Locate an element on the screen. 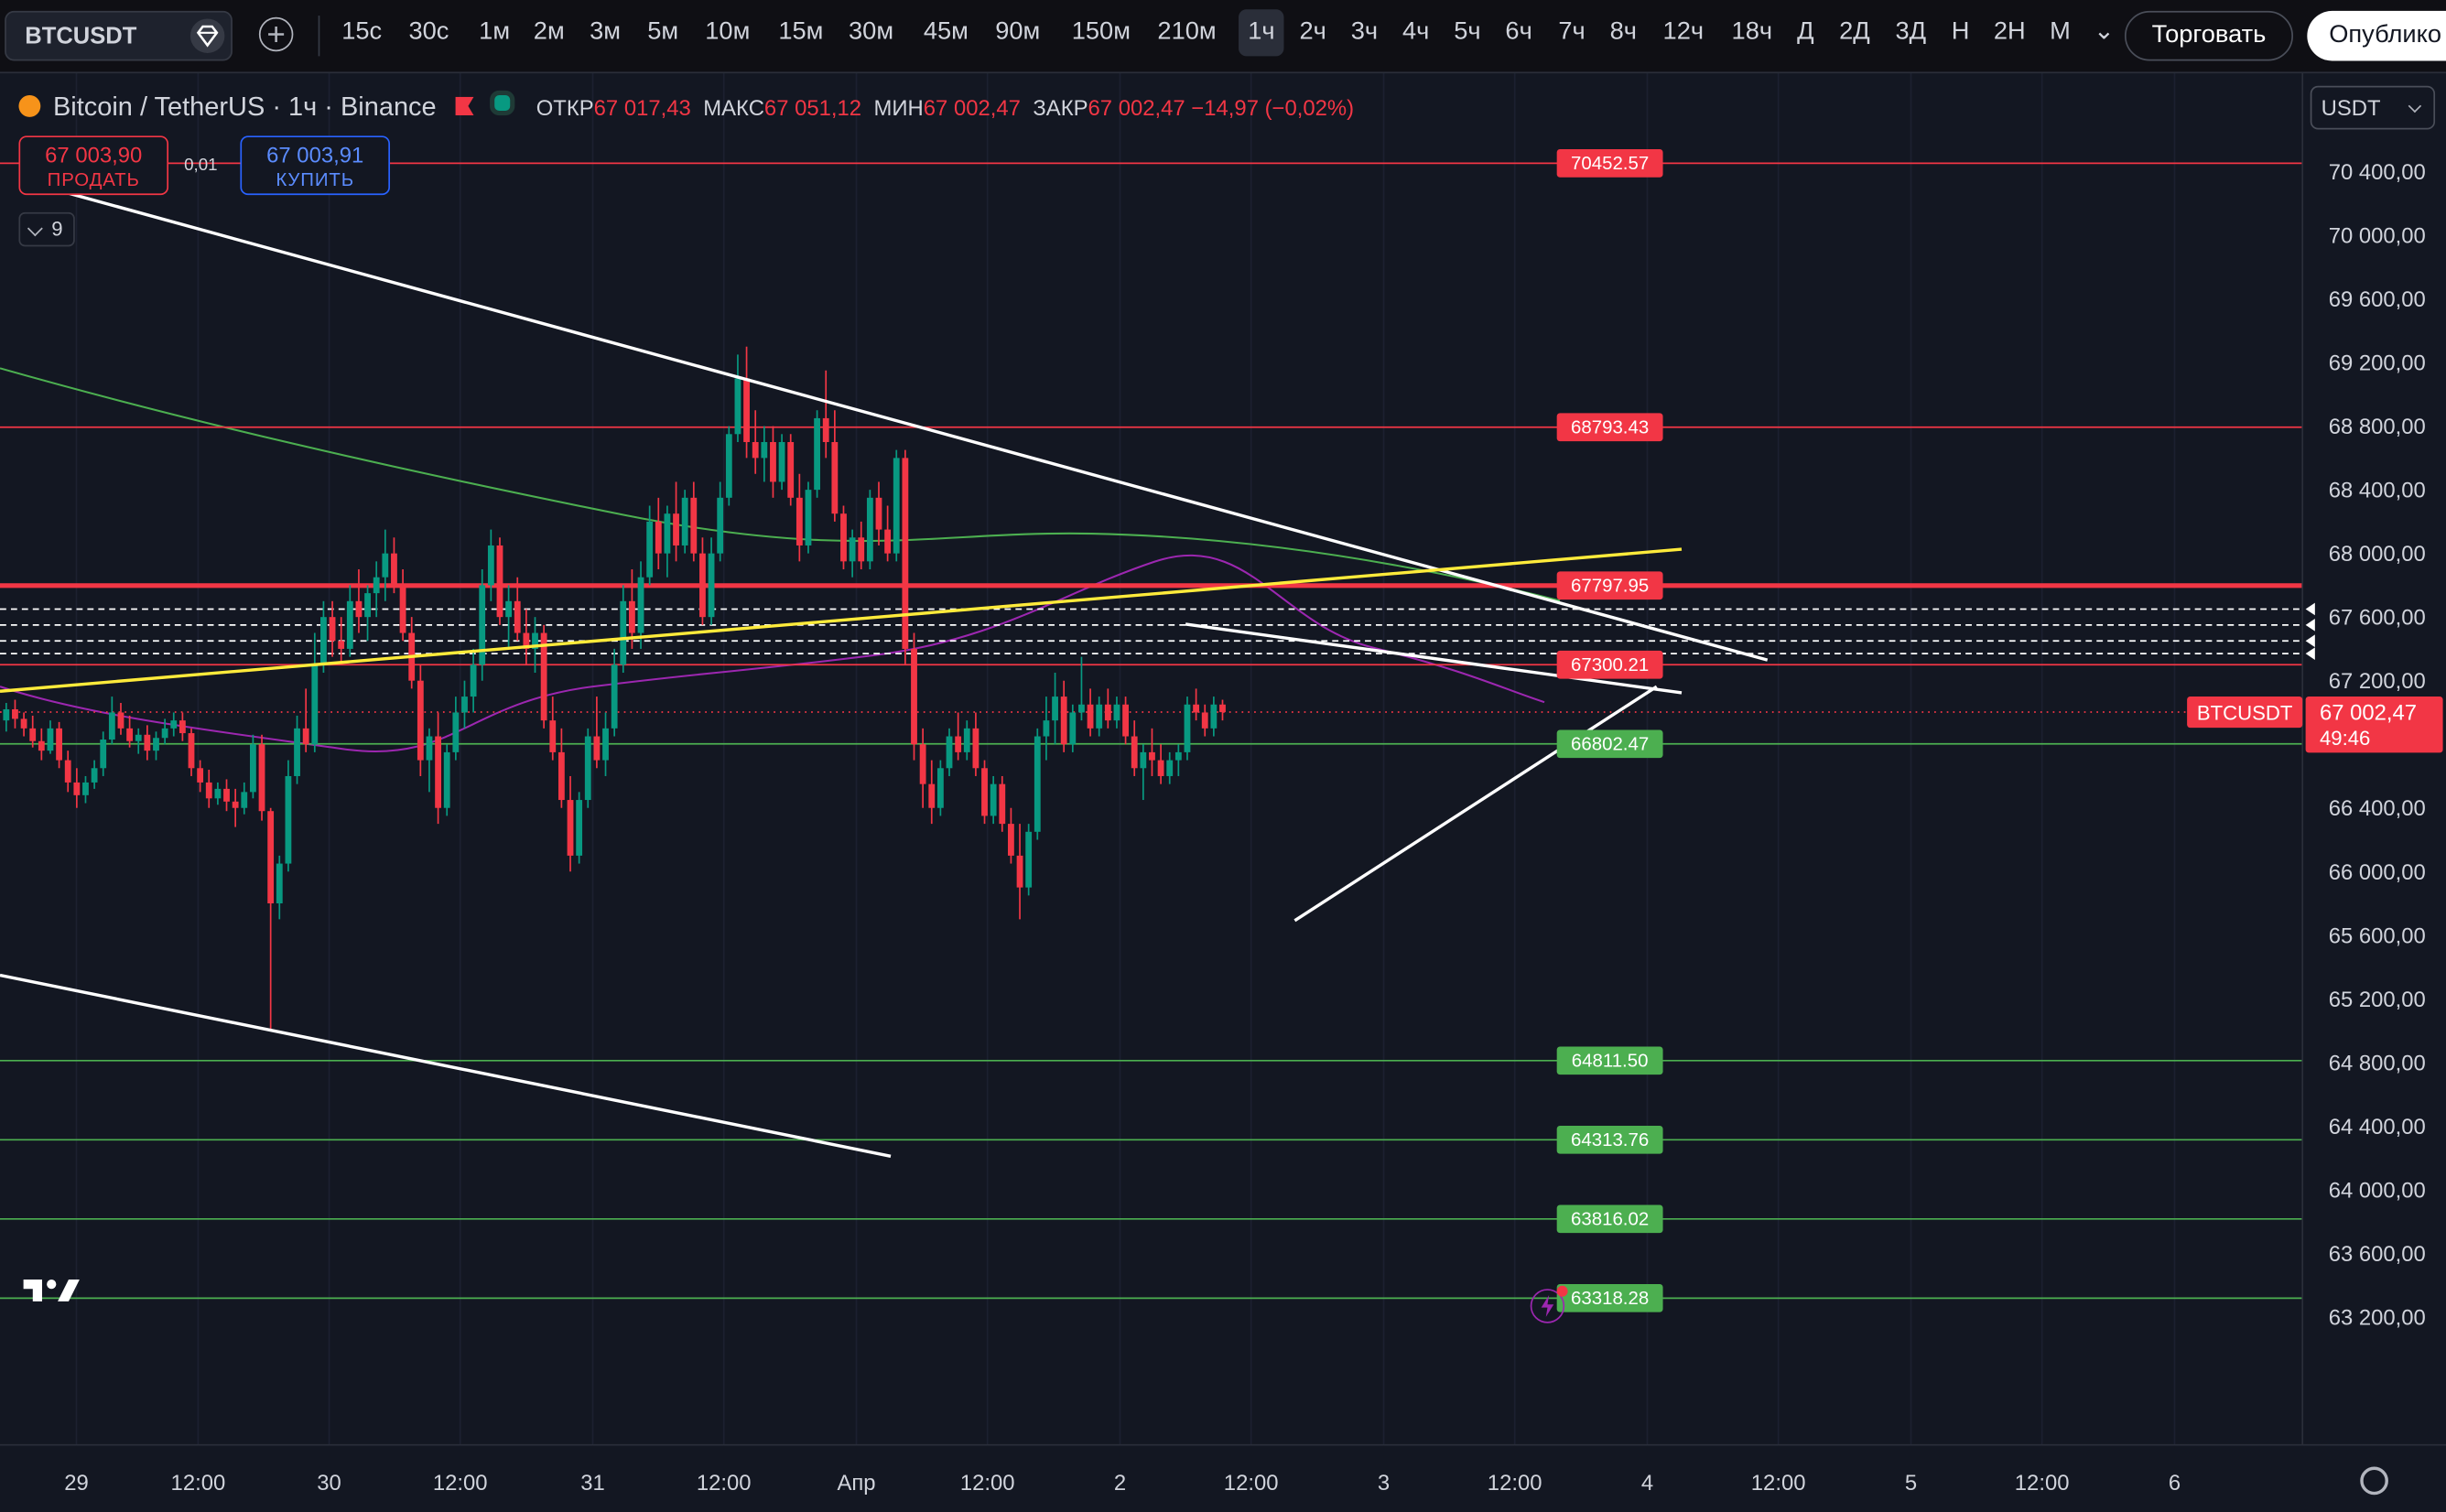  flag-icon is located at coordinates (465, 106).